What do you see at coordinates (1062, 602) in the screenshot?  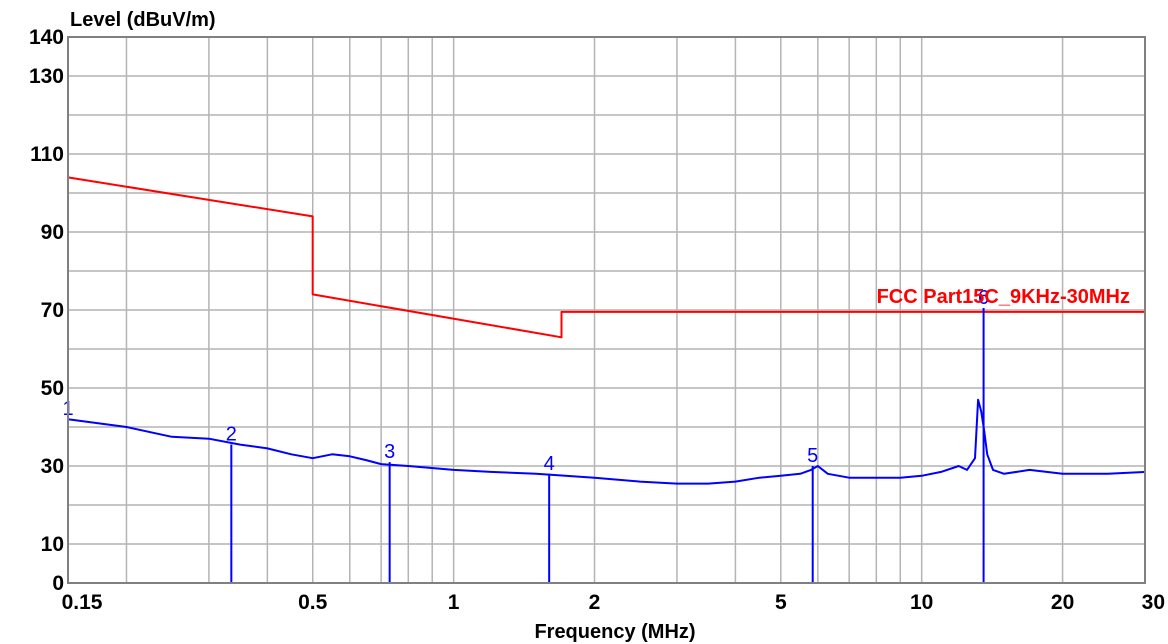 I see `x-tick-label: 20` at bounding box center [1062, 602].